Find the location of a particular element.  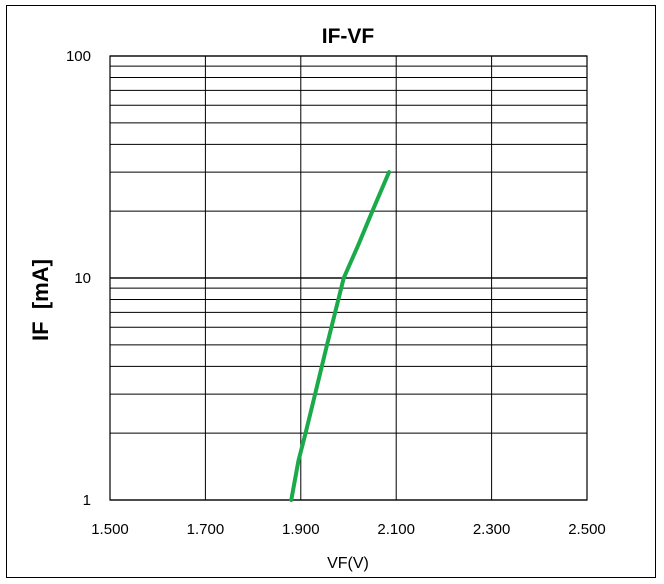

x-tick-label: 1.700 is located at coordinates (206, 529).